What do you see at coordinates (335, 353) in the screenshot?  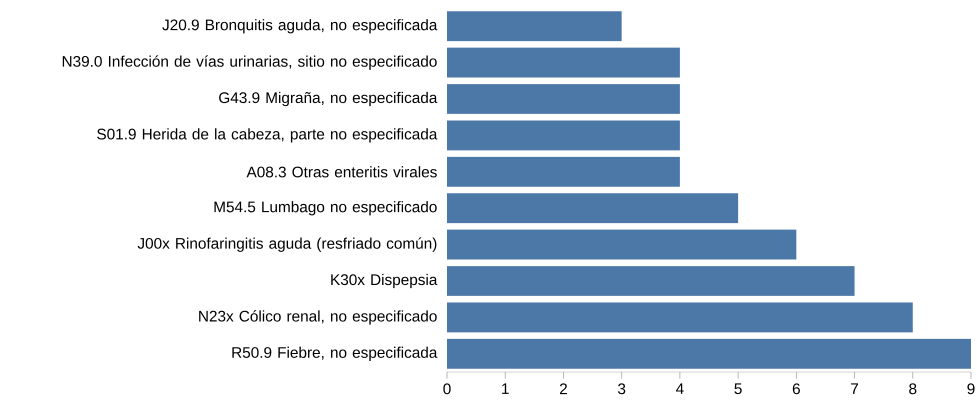 I see `y-tick-label: R50.9 Fiebre, no especificada` at bounding box center [335, 353].